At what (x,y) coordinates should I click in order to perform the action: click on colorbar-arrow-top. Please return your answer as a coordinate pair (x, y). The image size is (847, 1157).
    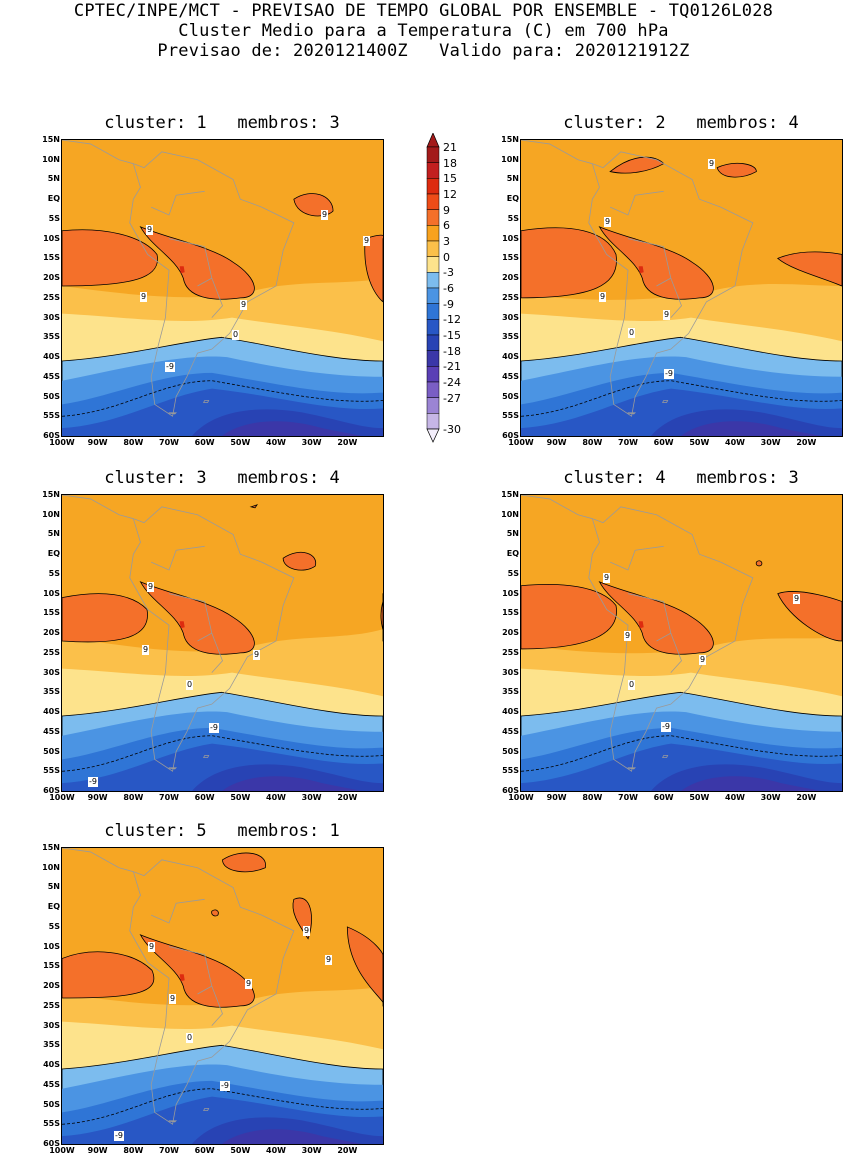
    Looking at the image, I should click on (433, 140).